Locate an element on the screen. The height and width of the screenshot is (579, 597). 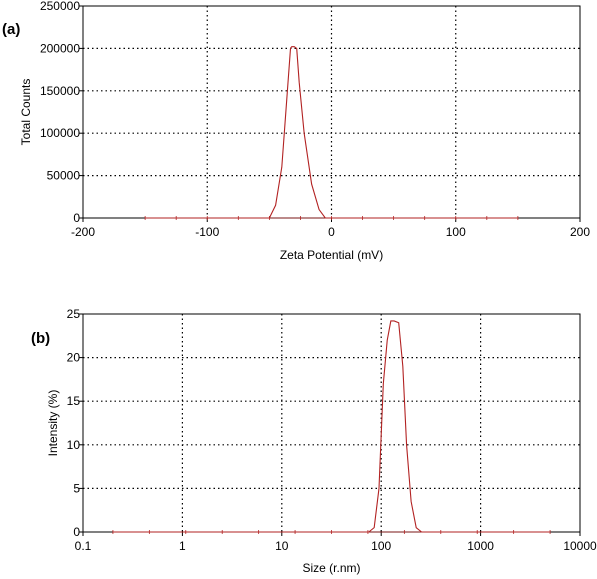
y-tick-label: 10 is located at coordinates (74, 445).